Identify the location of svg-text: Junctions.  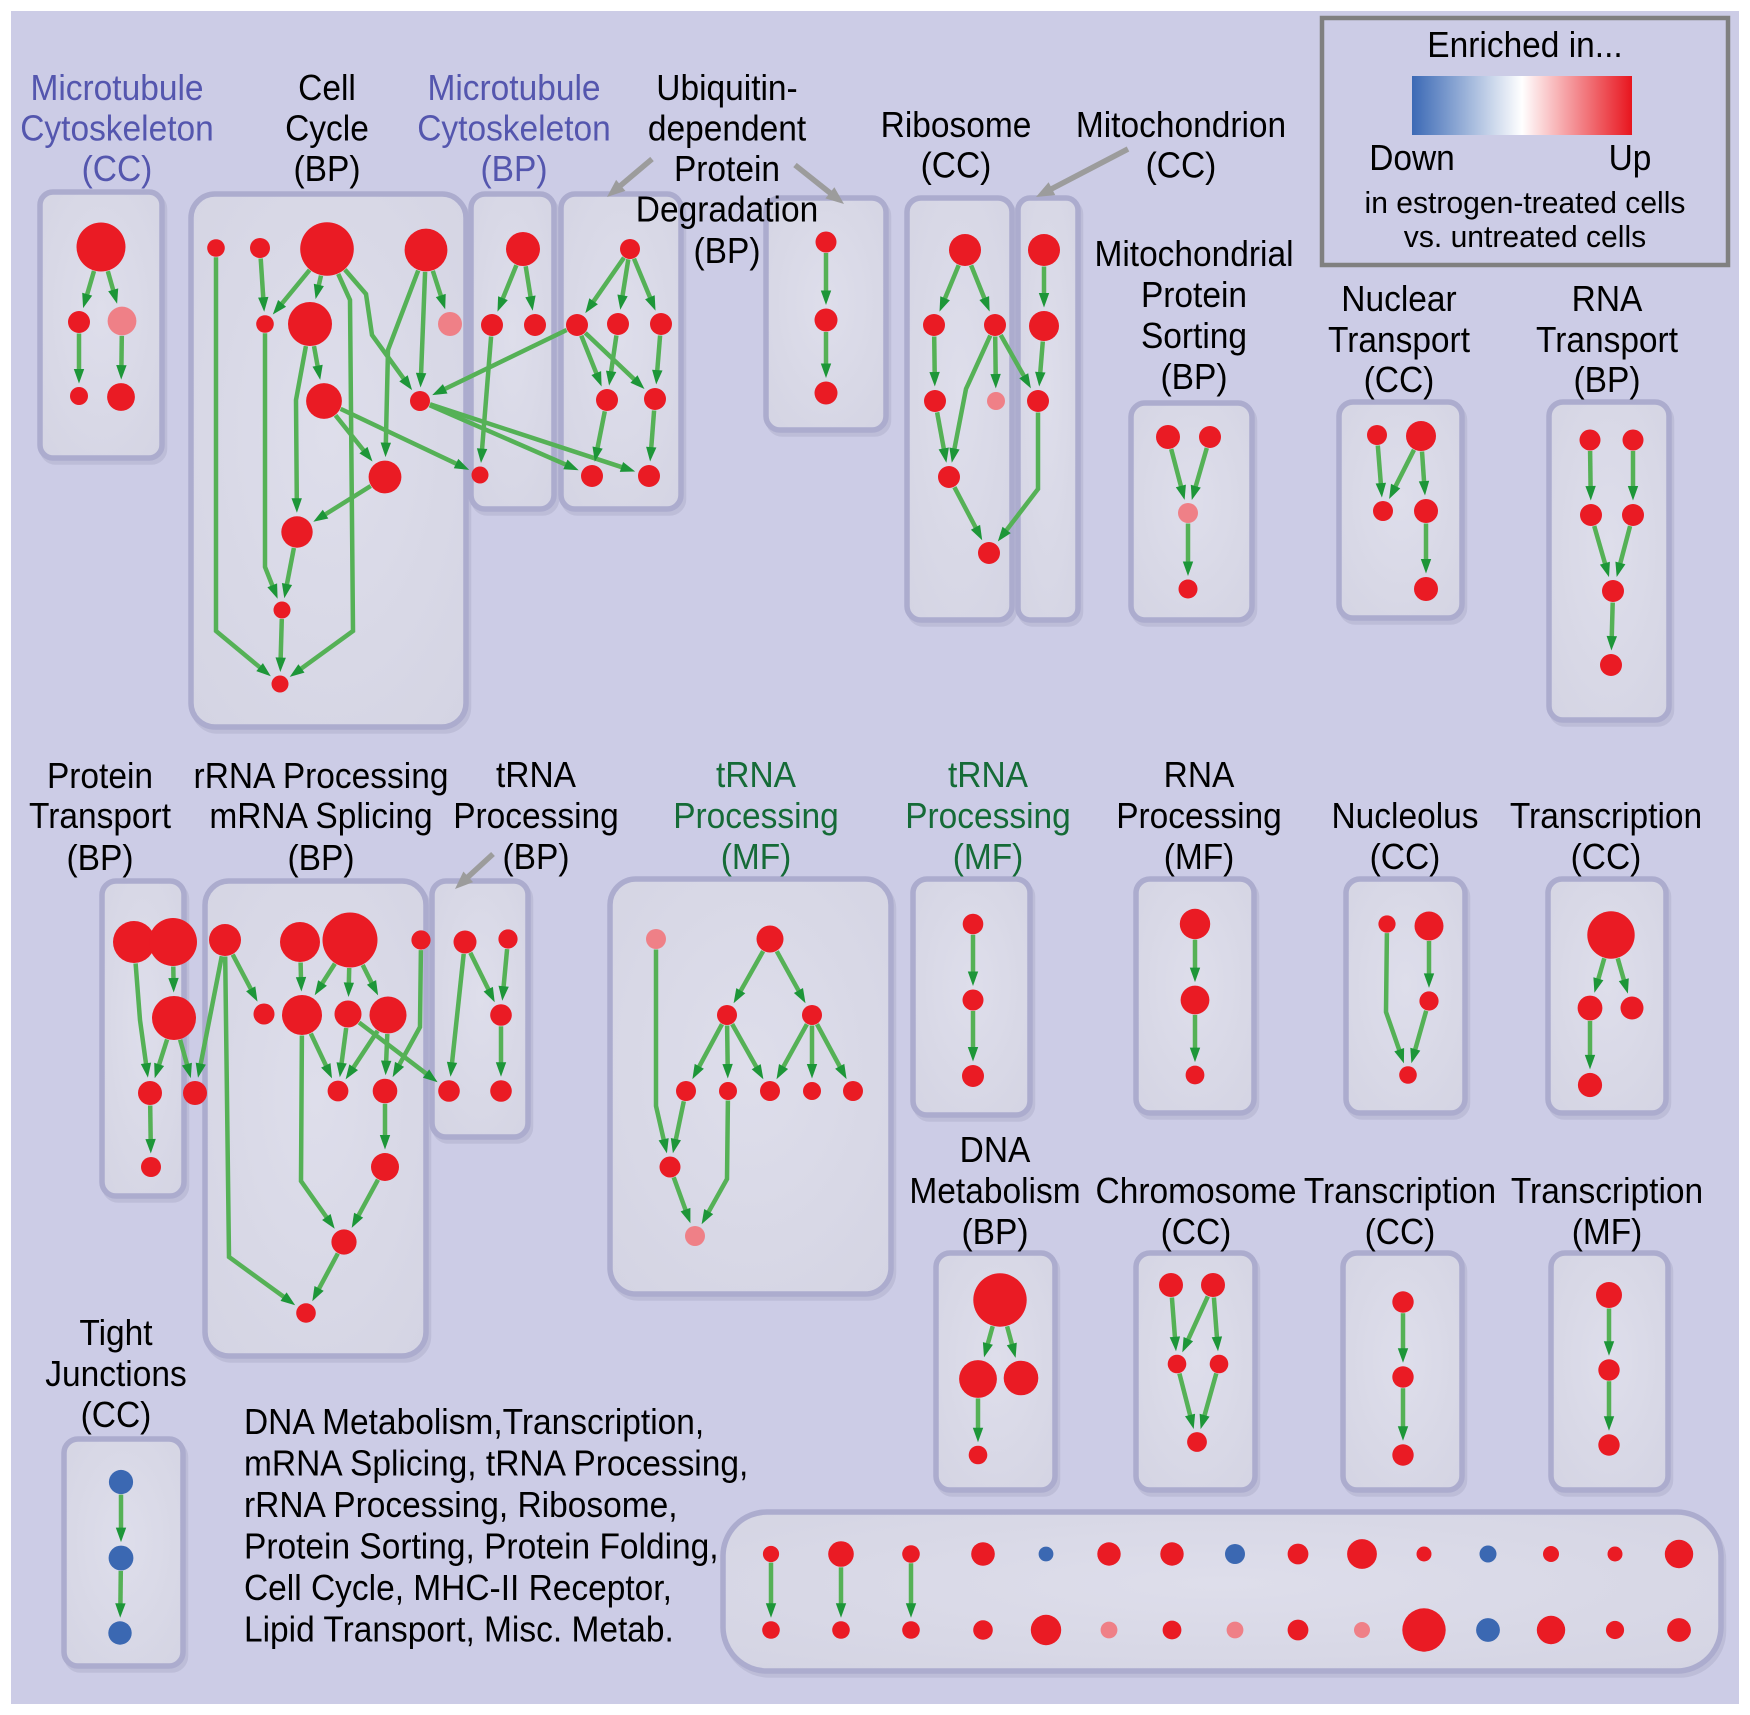
(115, 1373).